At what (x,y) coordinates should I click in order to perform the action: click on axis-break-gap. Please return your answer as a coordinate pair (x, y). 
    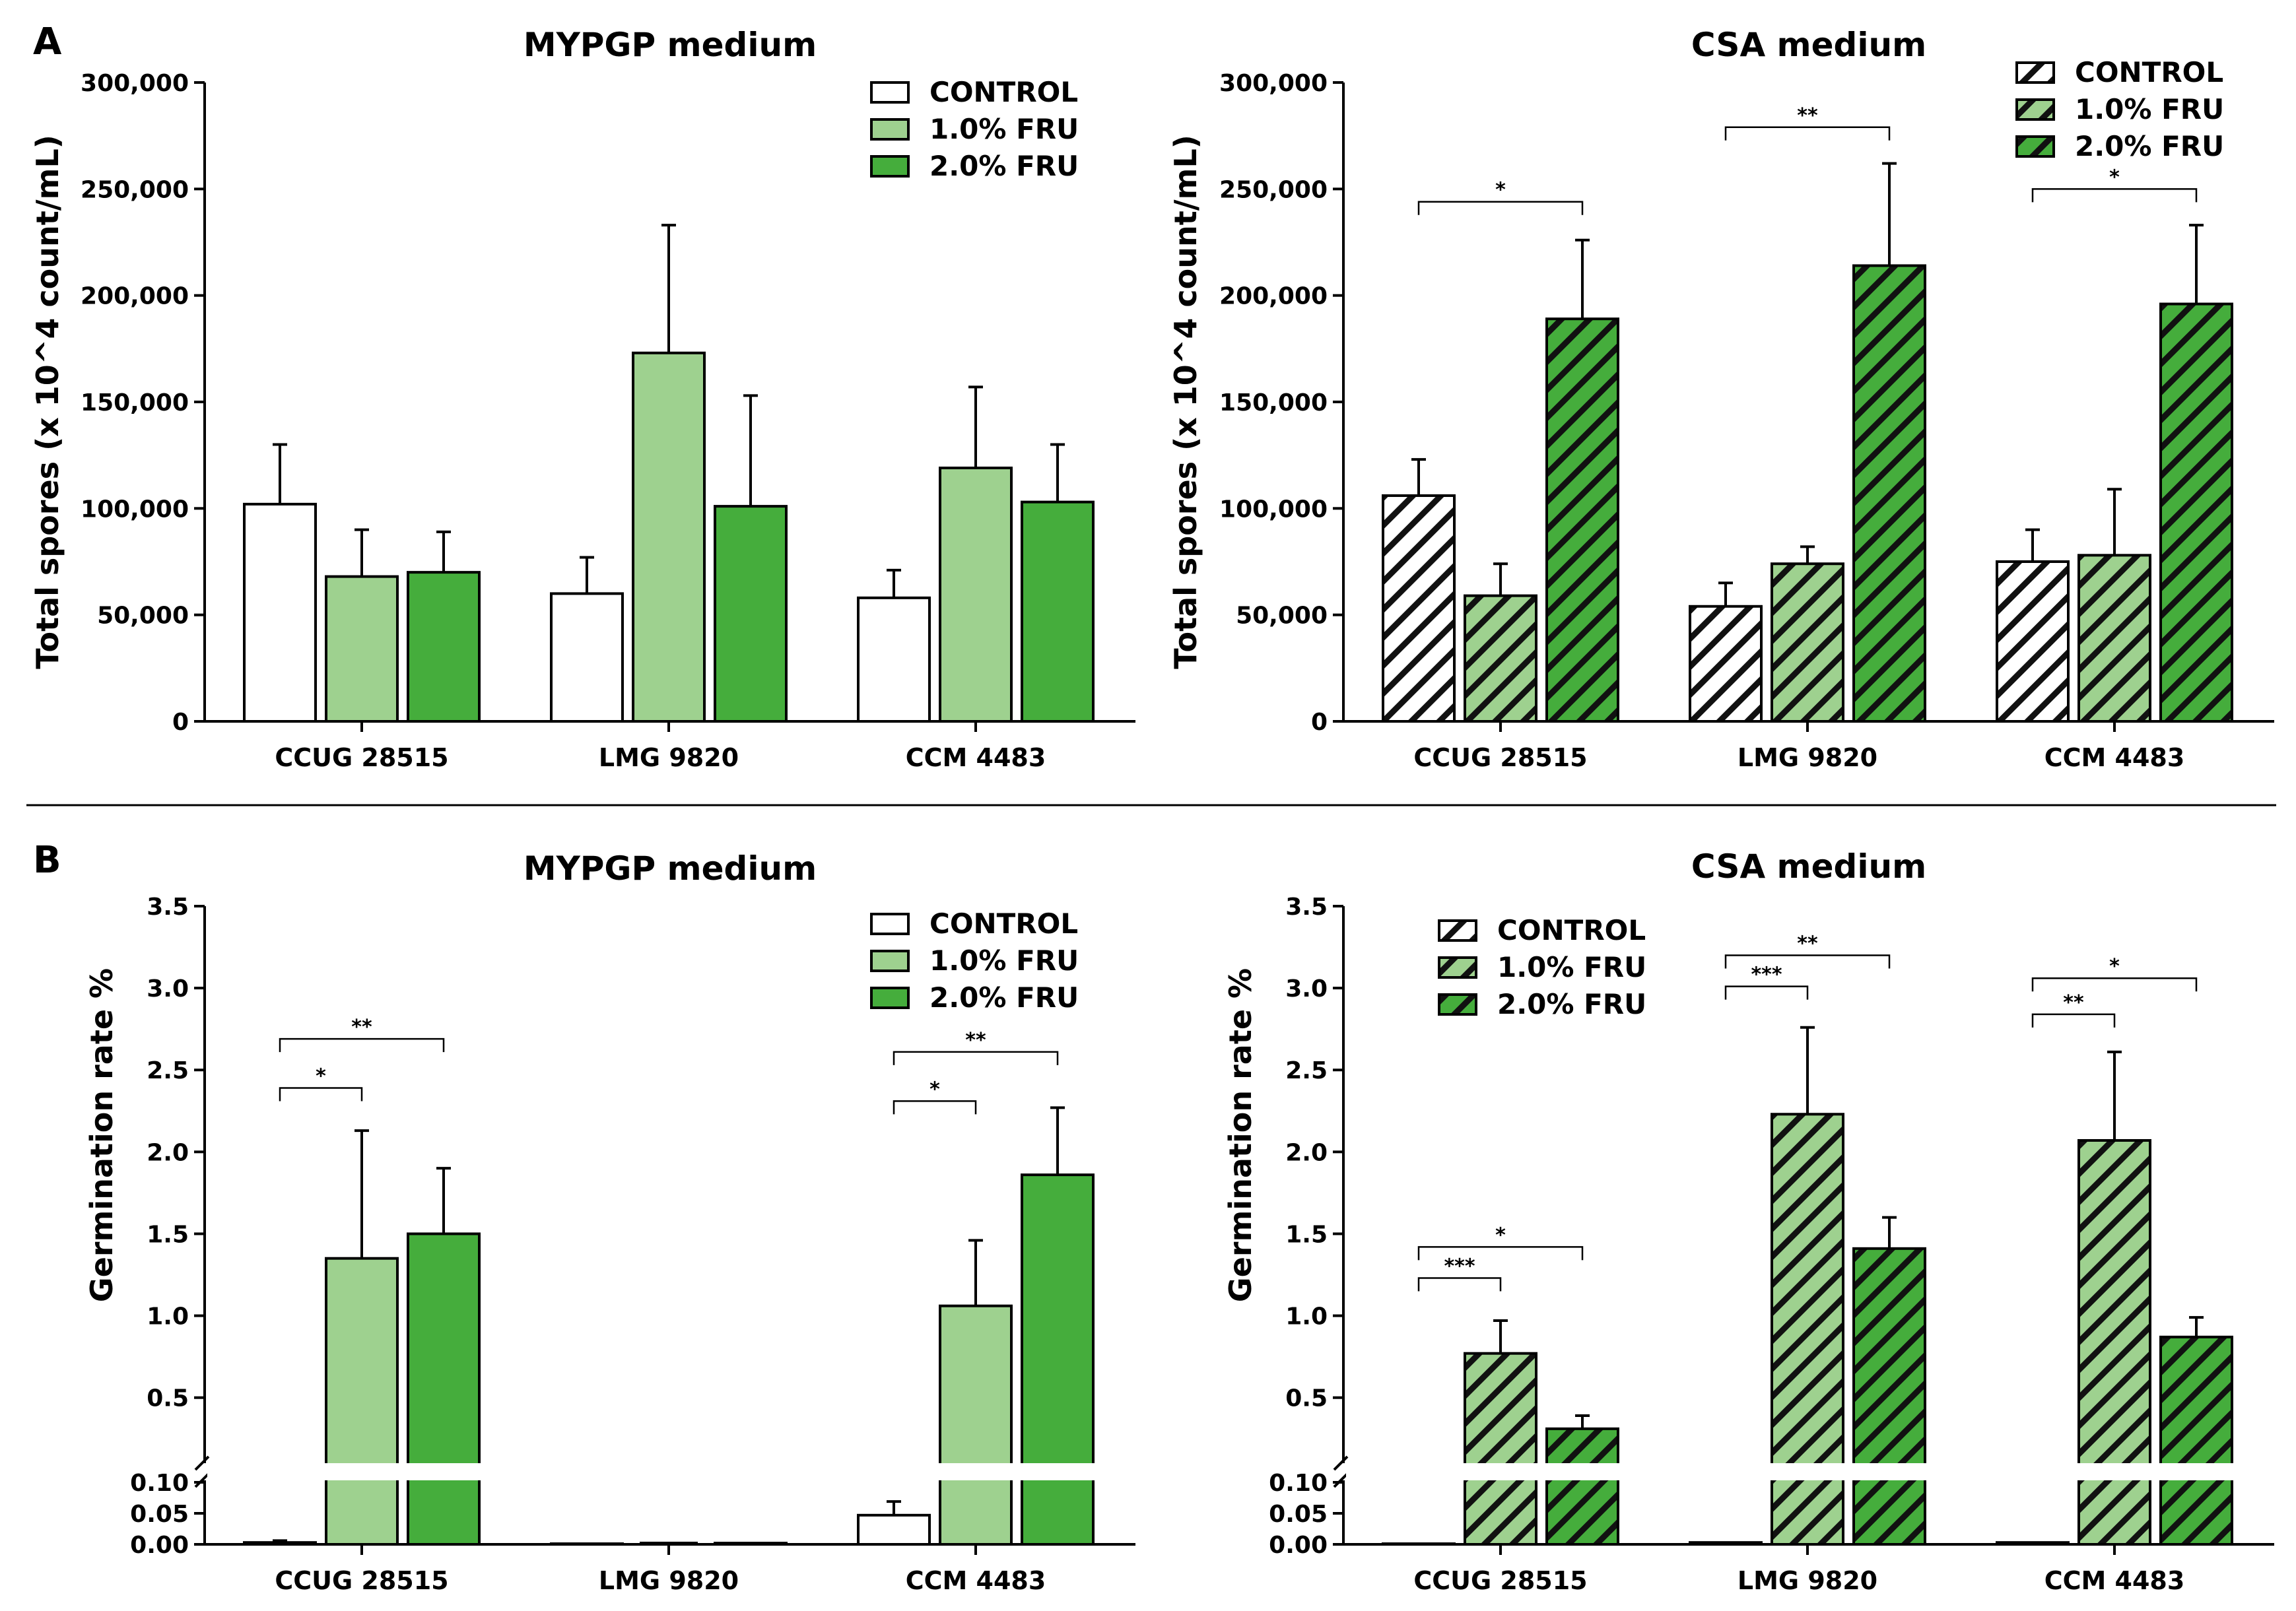
    Looking at the image, I should click on (1810, 1471).